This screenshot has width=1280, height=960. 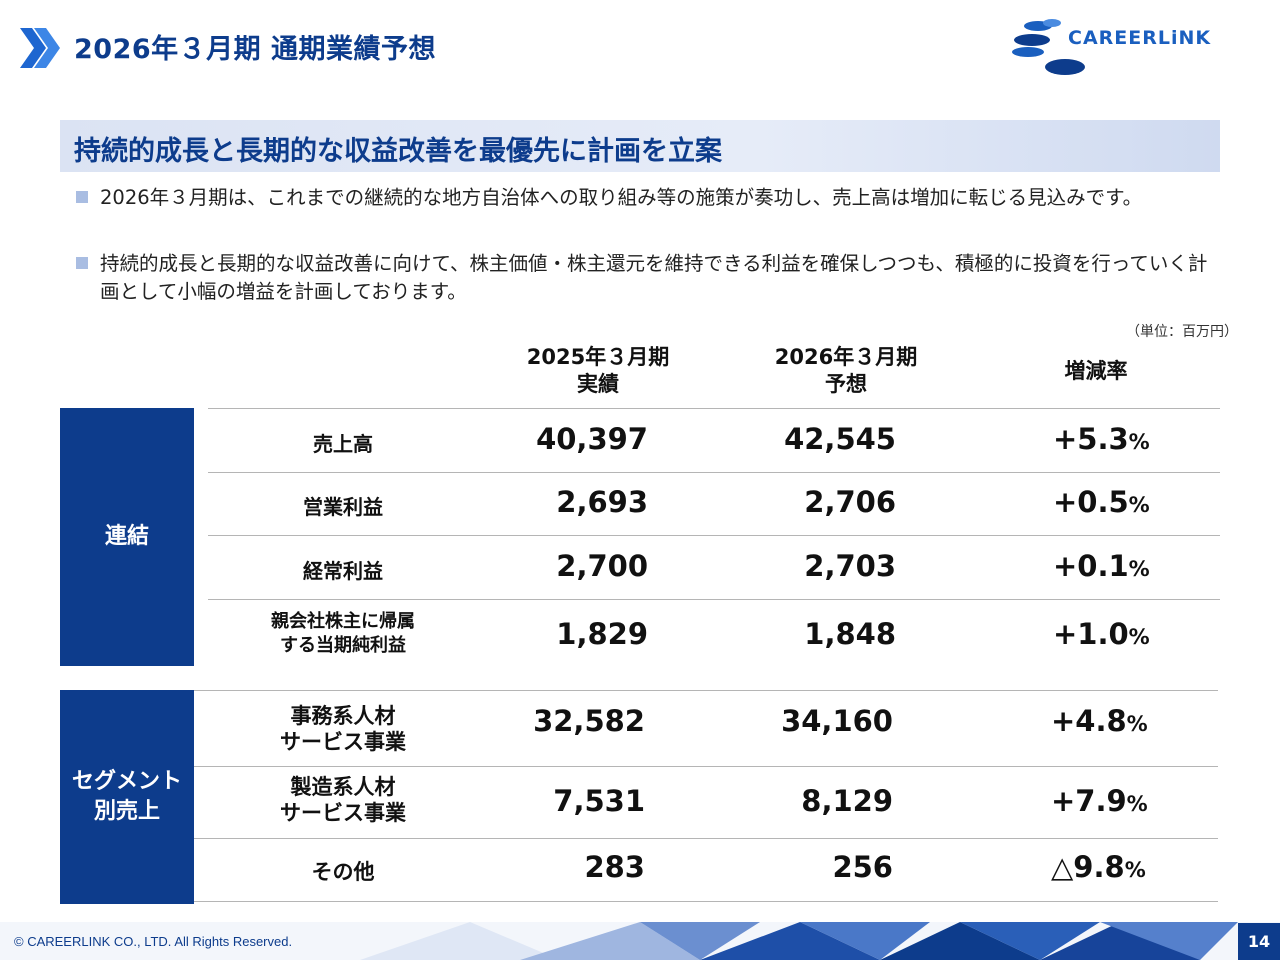 What do you see at coordinates (126, 781) in the screenshot?
I see `group-label-segment-line1: セグメント` at bounding box center [126, 781].